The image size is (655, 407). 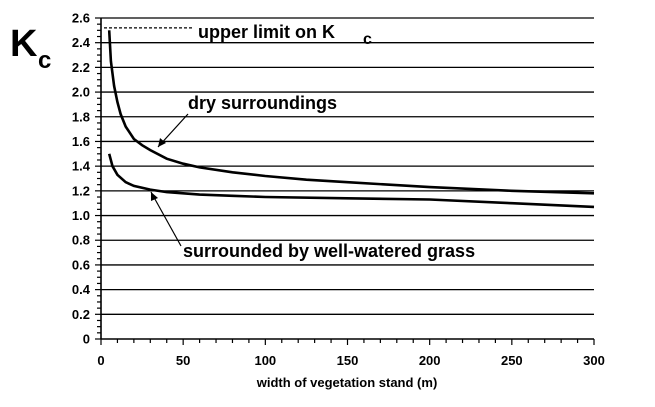 I want to click on well-watered-grass-label: surrounded by well-watered grass, so click(x=329, y=251).